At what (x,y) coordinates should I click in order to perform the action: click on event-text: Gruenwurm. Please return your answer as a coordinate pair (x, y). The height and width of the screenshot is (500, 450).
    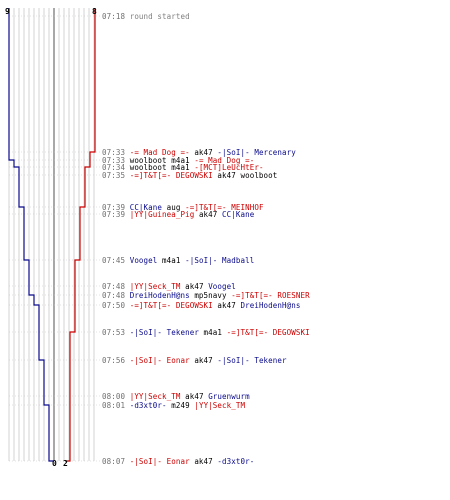
    Looking at the image, I should click on (229, 396).